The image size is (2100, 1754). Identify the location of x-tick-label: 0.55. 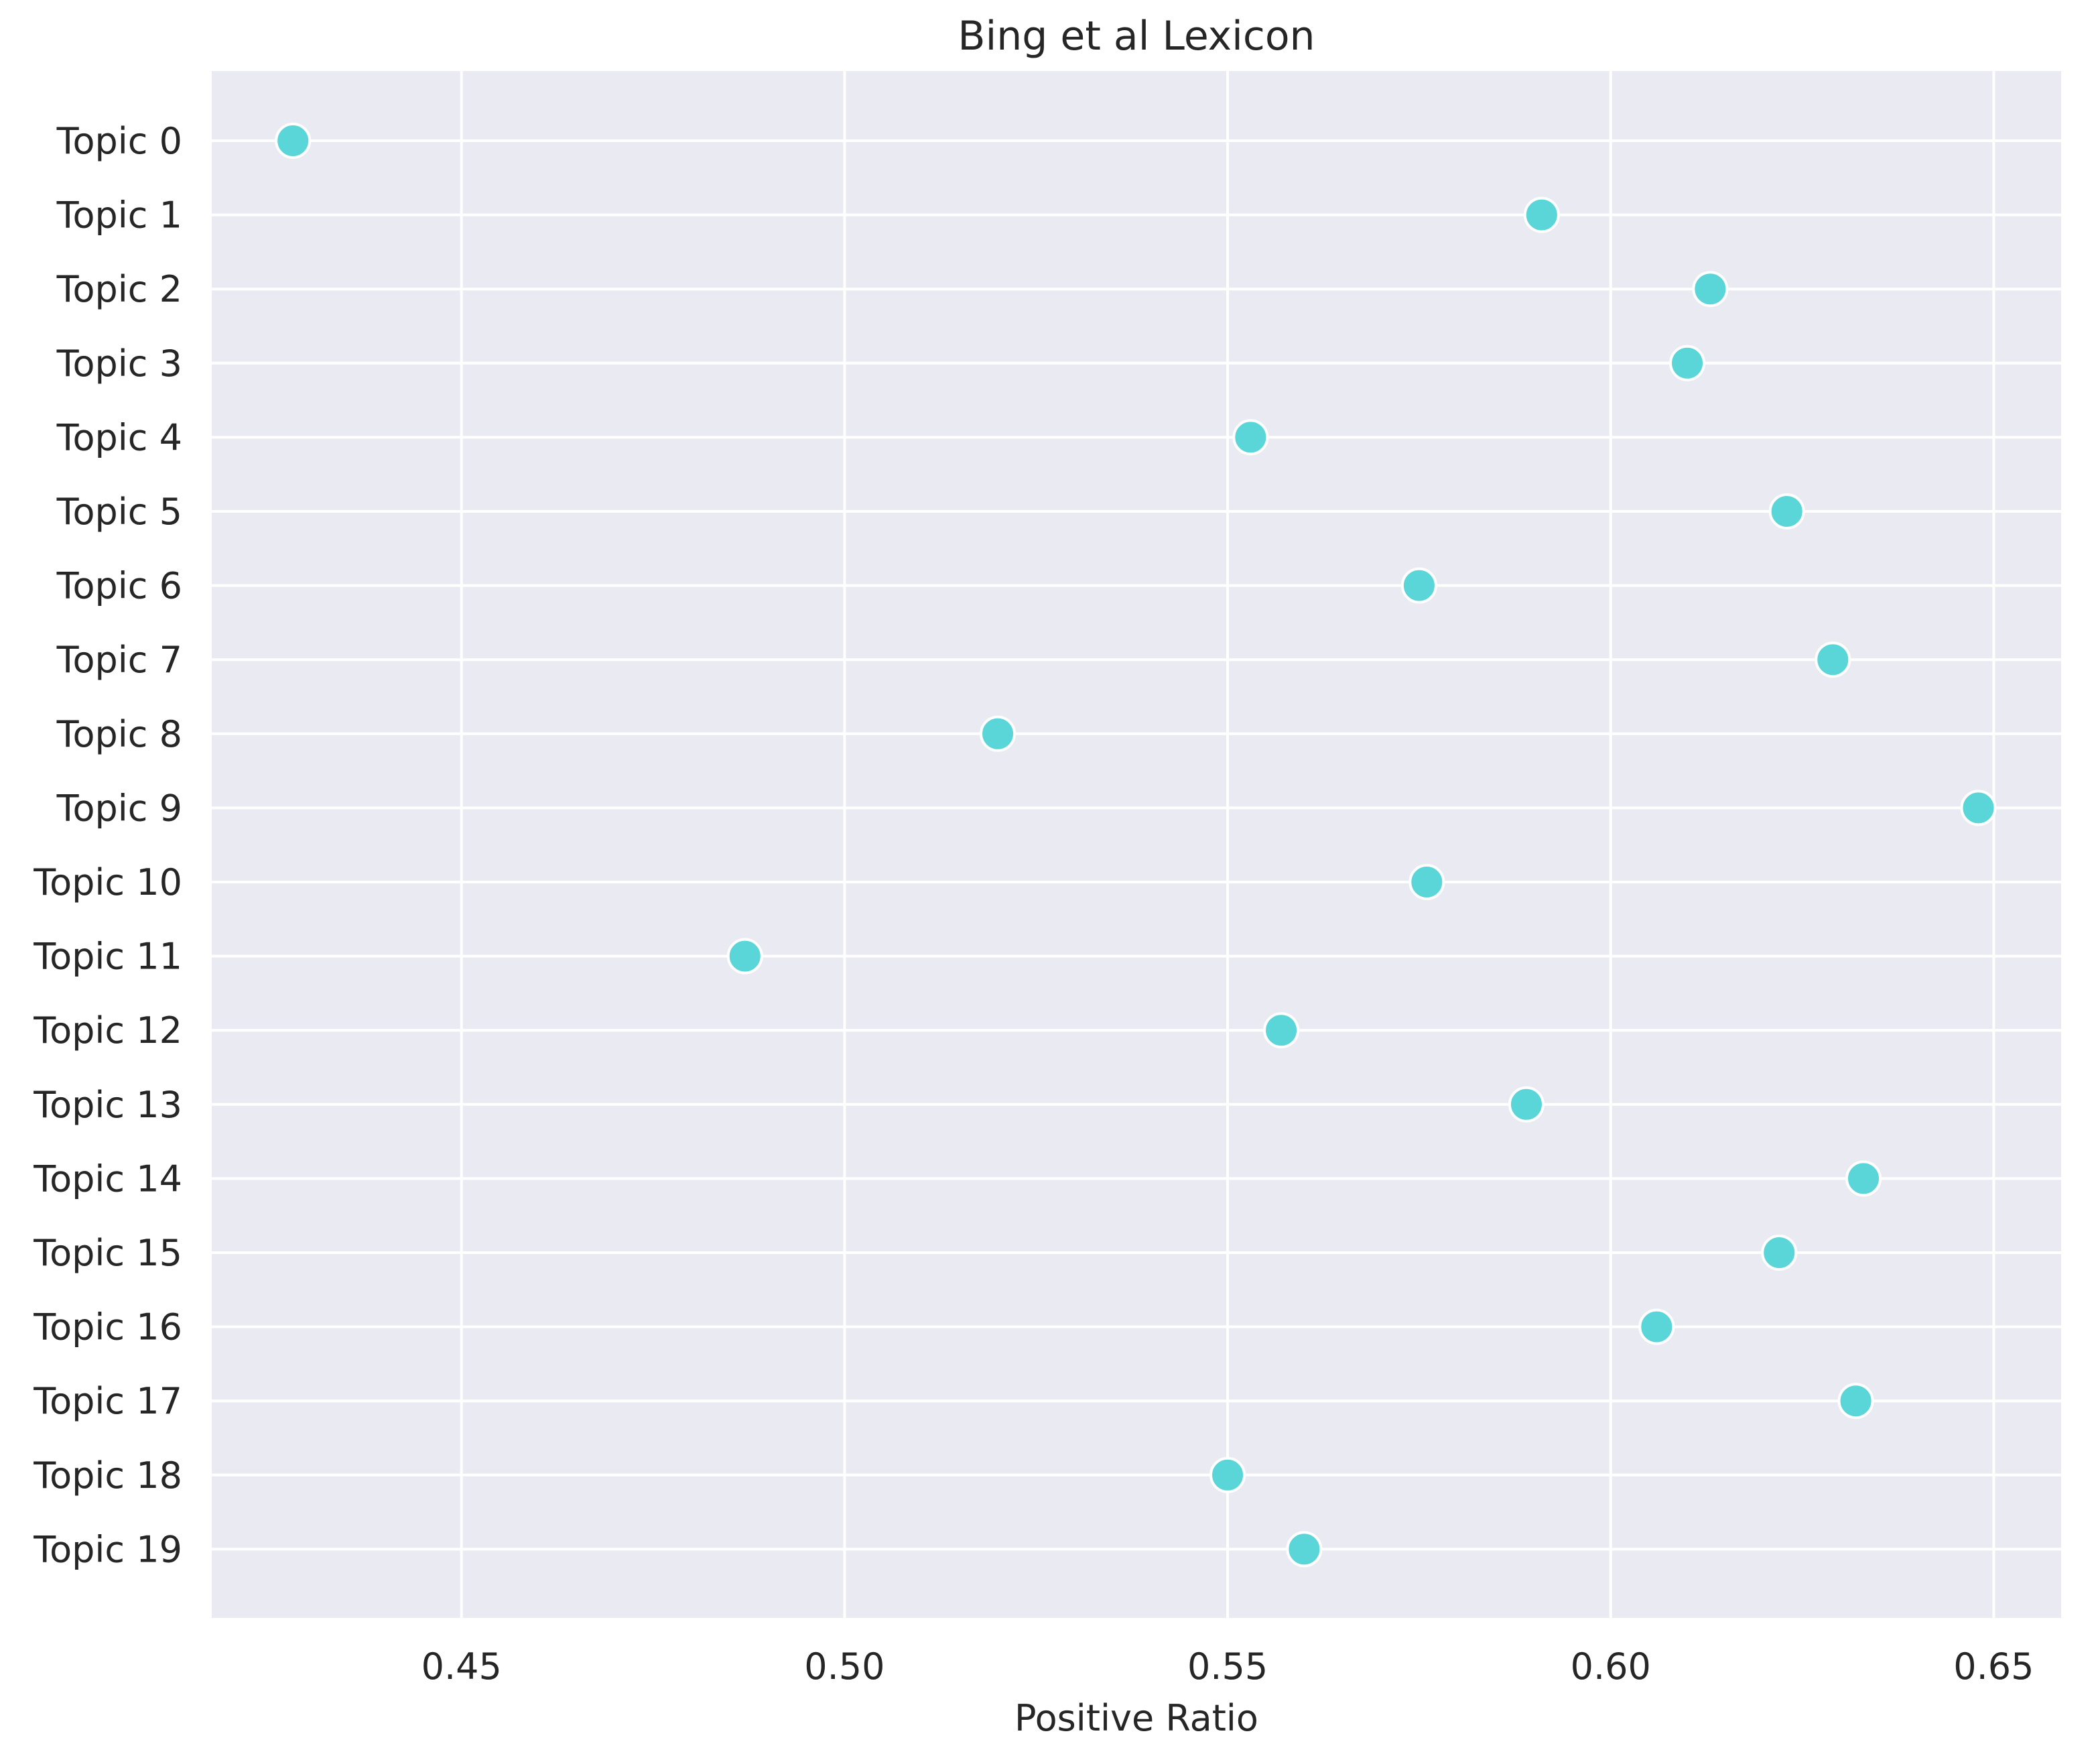
(1227, 1667).